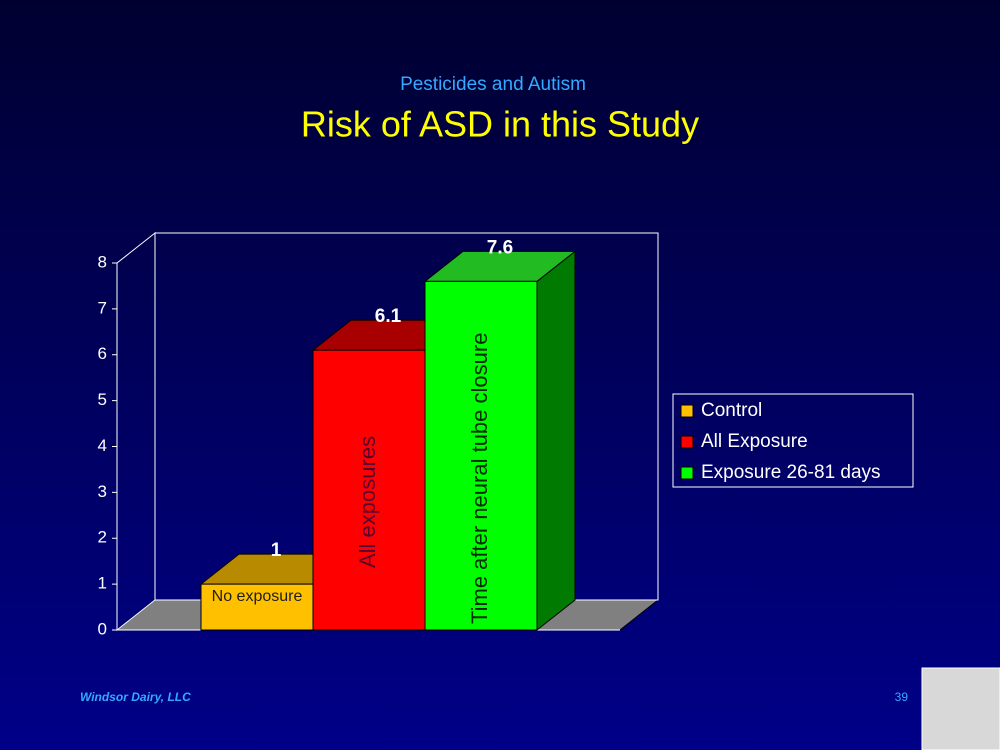  Describe the element at coordinates (500, 247) in the screenshot. I see `value-label: 7.6` at that location.